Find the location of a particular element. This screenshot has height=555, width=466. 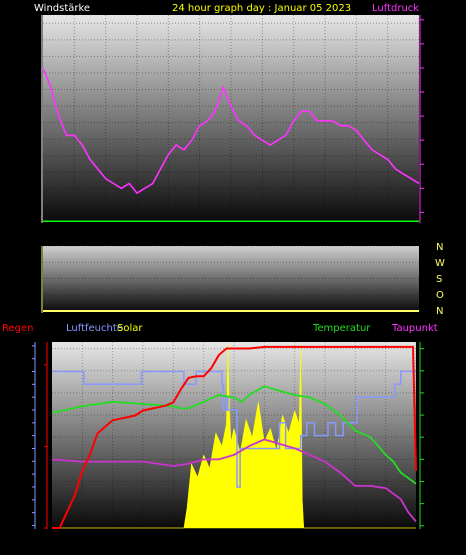

temperature-series-line is located at coordinates (234, 435).